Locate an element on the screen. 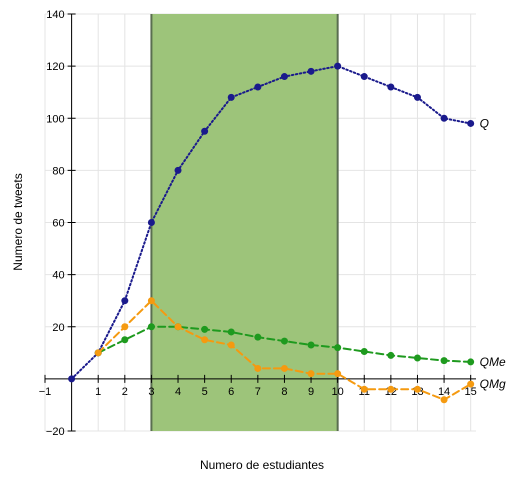 The height and width of the screenshot is (479, 523). x-tick-label: 8 is located at coordinates (284, 392).